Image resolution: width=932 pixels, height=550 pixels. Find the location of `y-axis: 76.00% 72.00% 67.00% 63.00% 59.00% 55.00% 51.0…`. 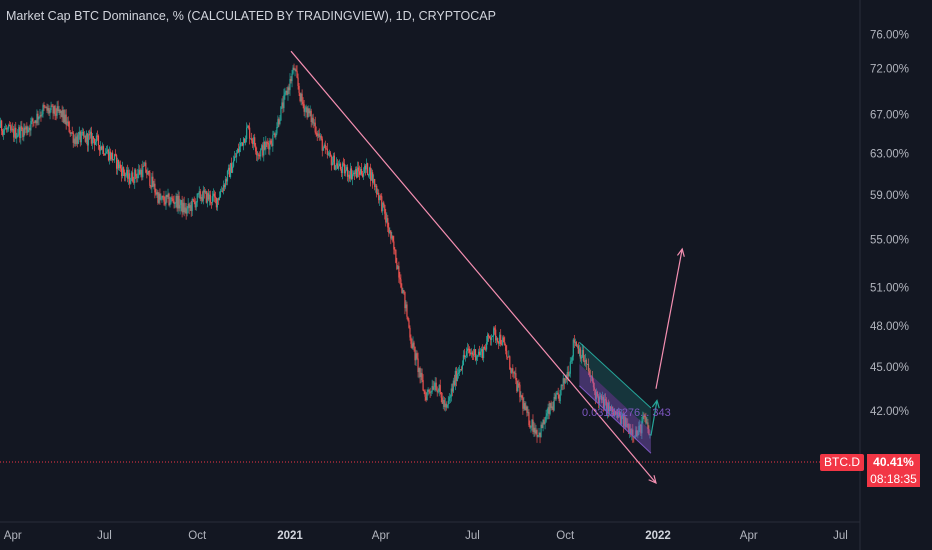

y-axis: 76.00% 72.00% 67.00% 63.00% 59.00% 55.00% 51.0… is located at coordinates (889, 259).